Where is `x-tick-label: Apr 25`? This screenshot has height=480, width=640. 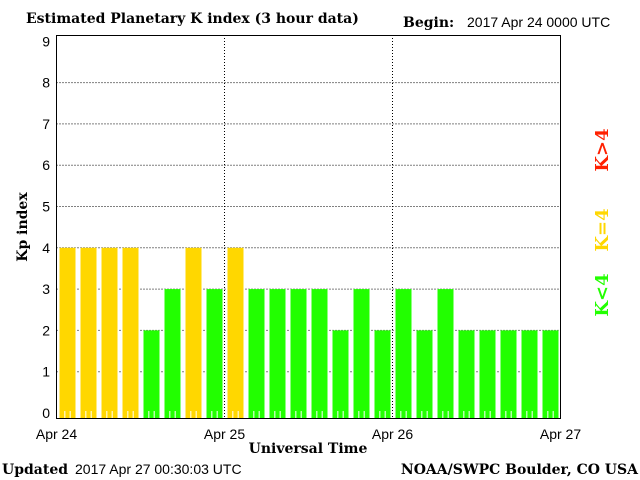 x-tick-label: Apr 25 is located at coordinates (224, 434).